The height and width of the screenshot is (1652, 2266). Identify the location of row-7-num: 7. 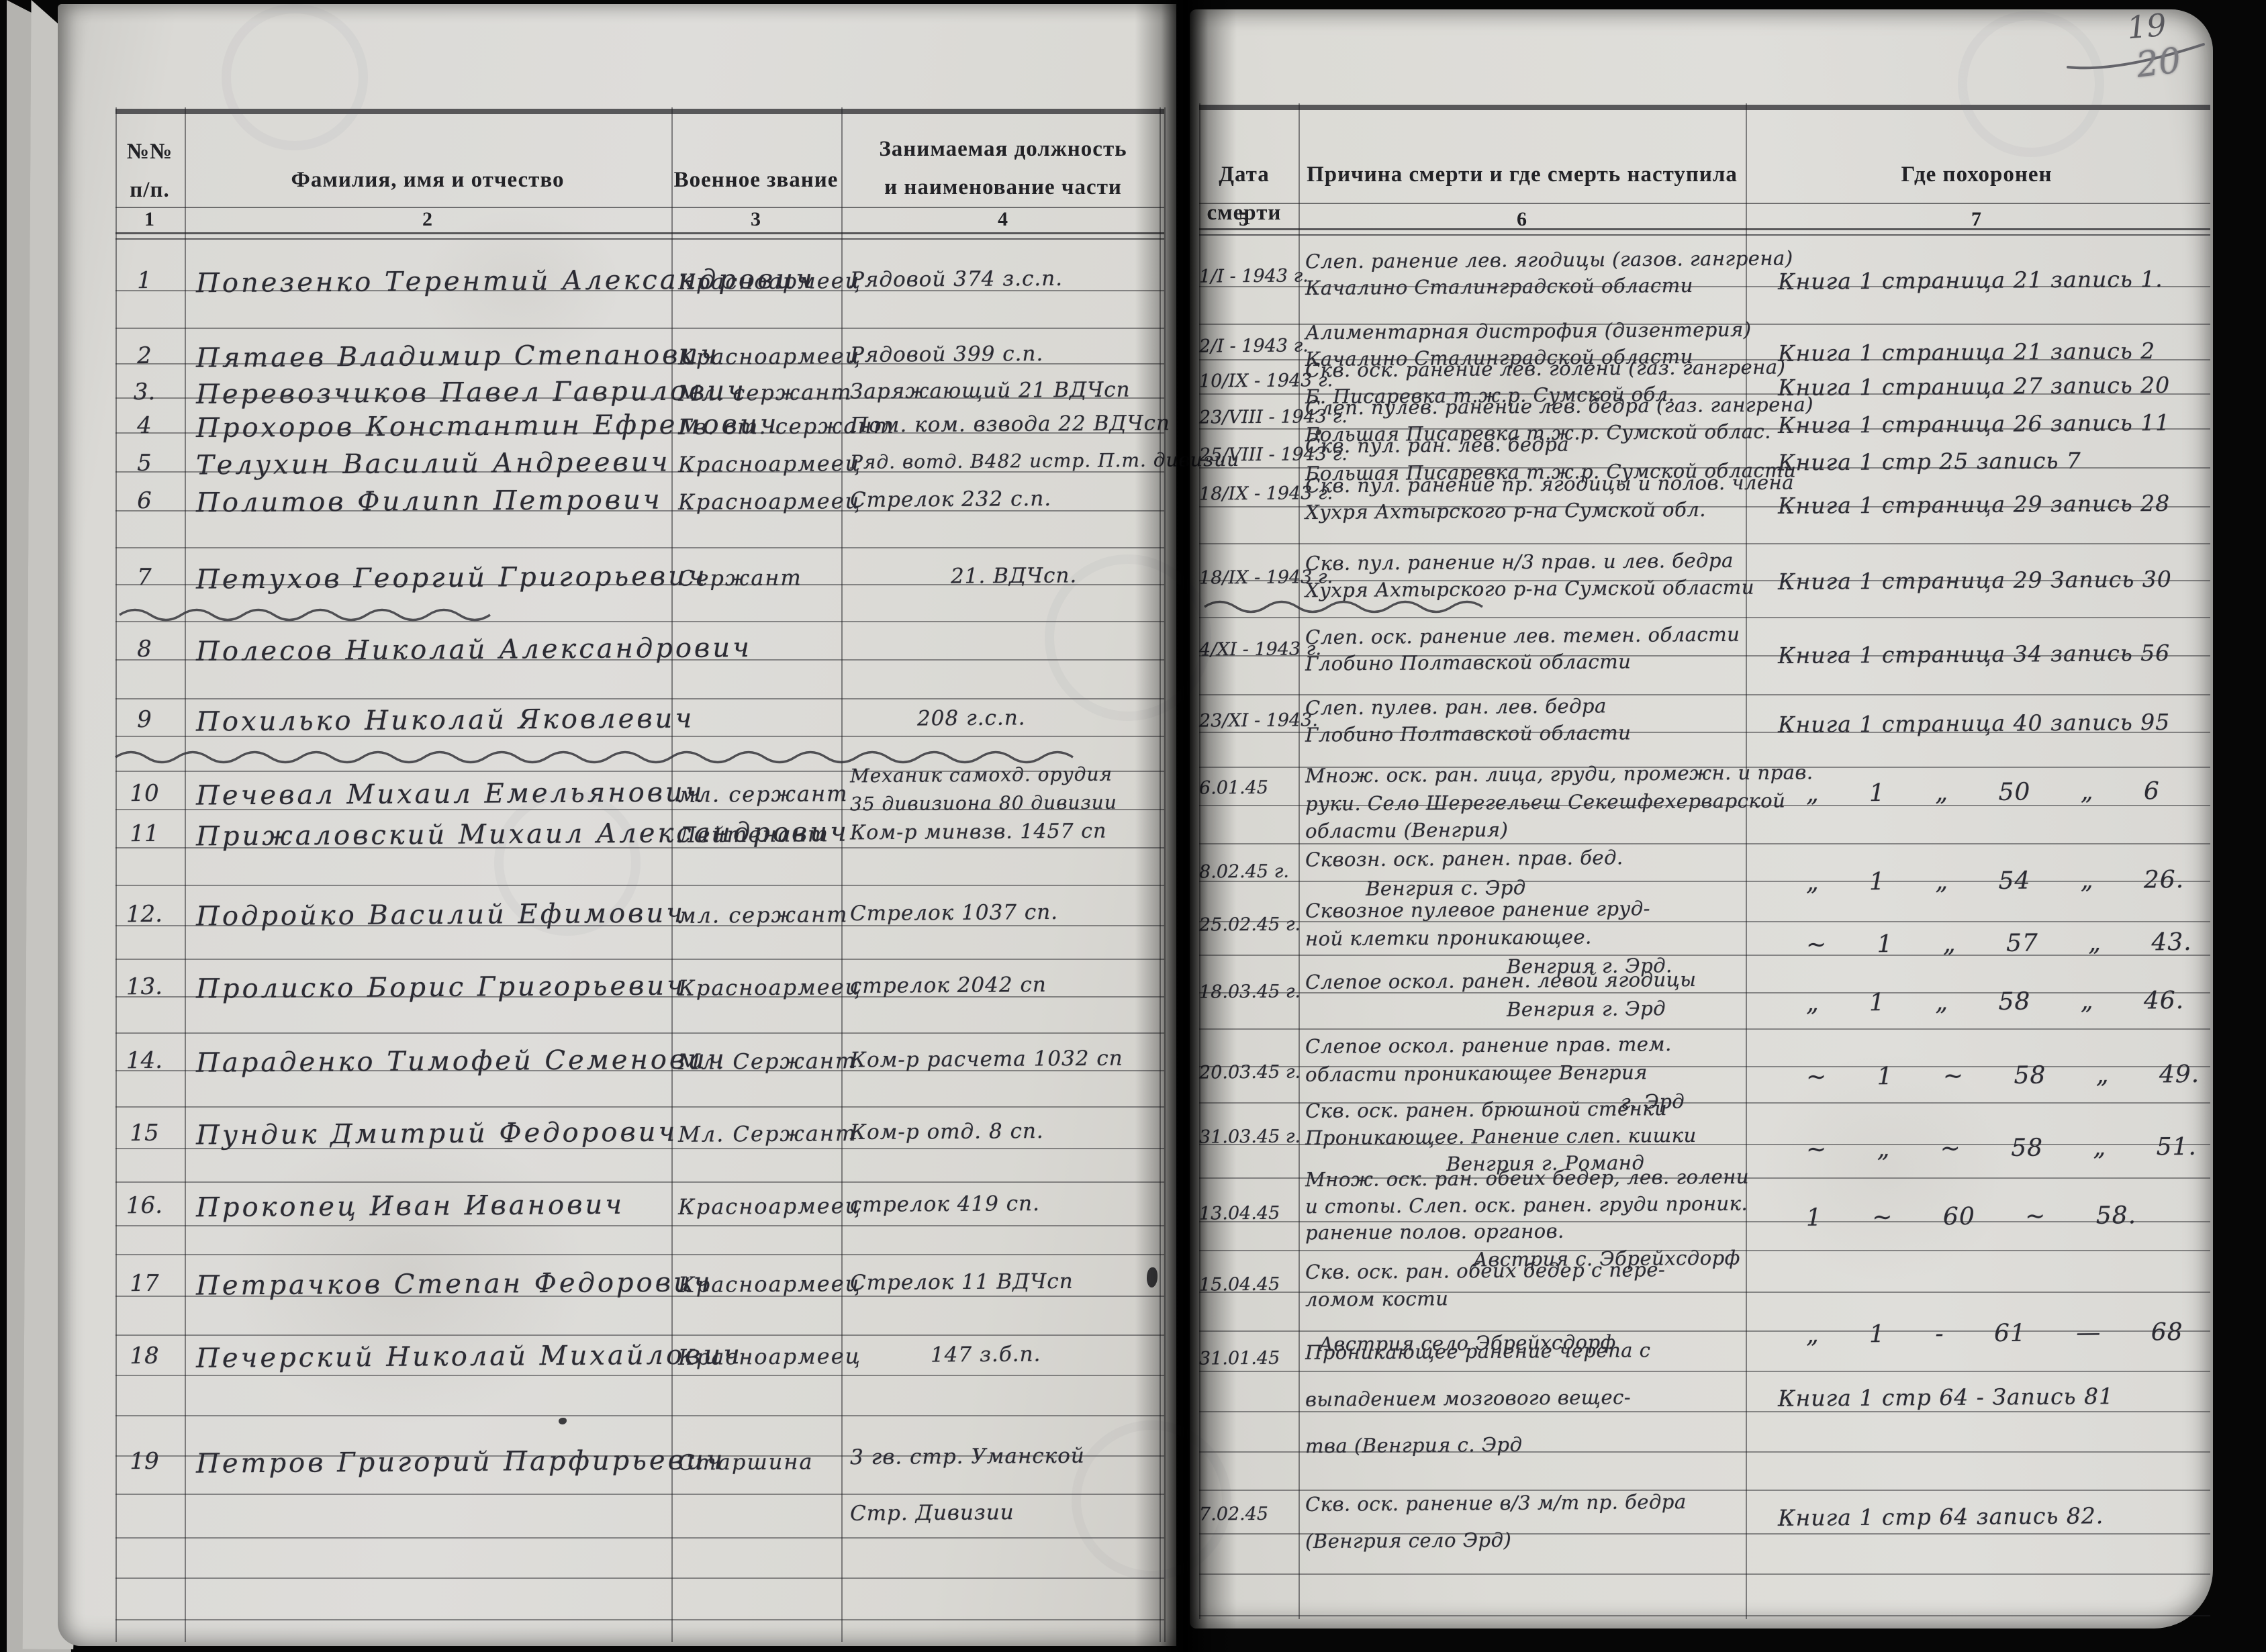
(144, 577).